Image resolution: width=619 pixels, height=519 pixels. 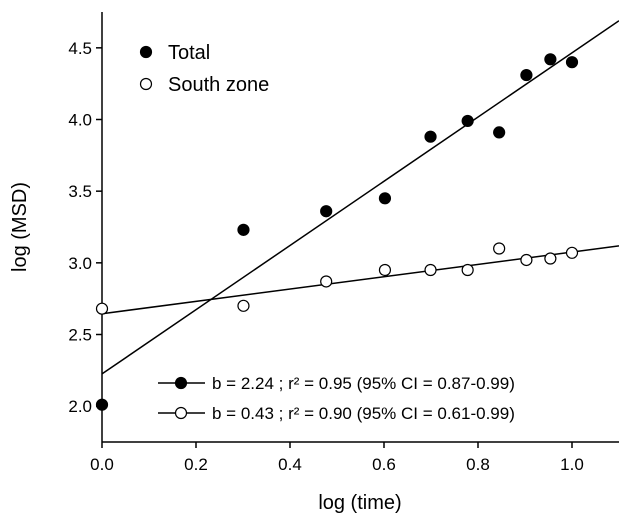 I want to click on legend-label-south-zone: South zone, so click(x=218, y=85).